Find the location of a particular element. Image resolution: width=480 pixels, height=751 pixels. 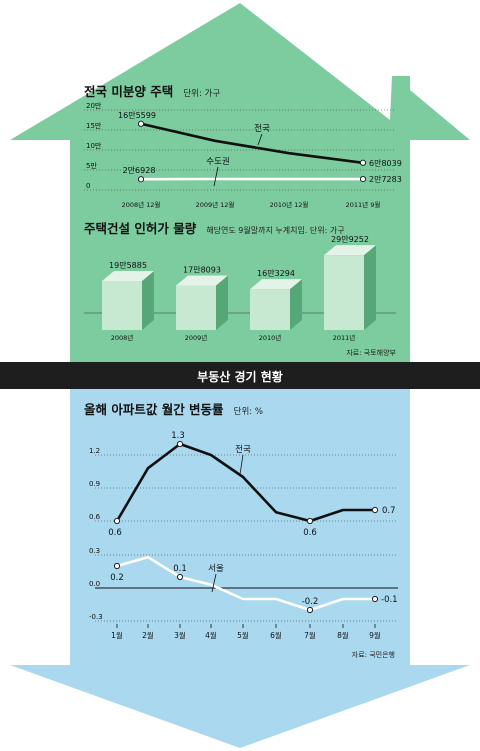

y-tick-label: 0.9 is located at coordinates (94, 484).